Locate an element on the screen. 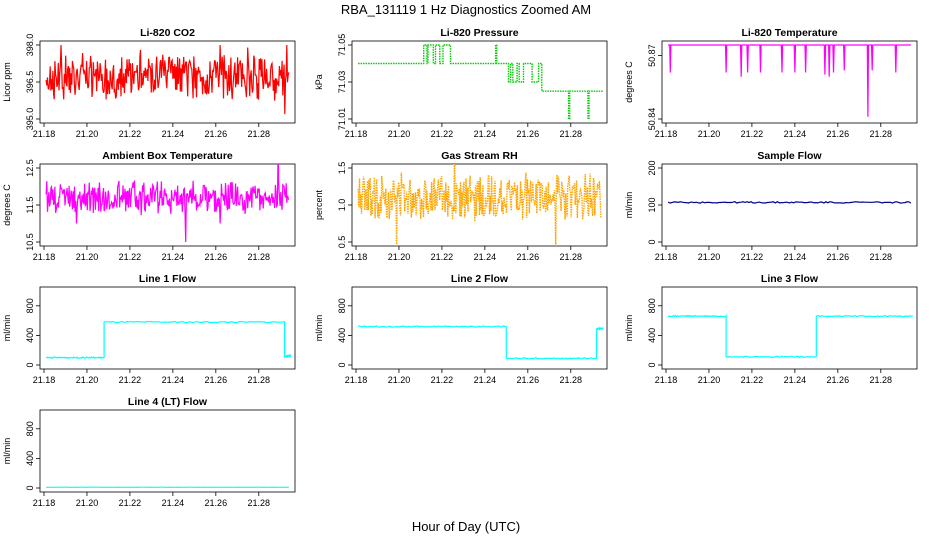  panel-title: Line 4 (LT) Flow is located at coordinates (168, 402).